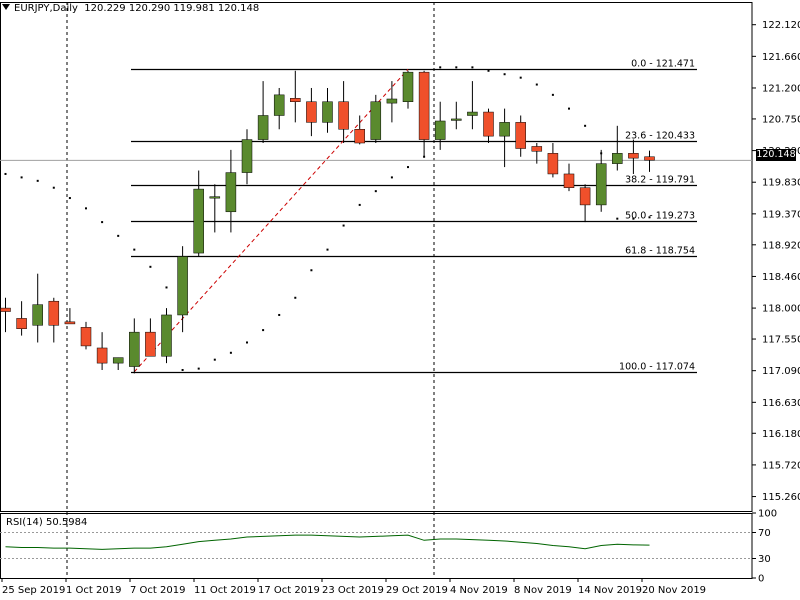  I want to click on rsi-label: RSI(14) 50.5984, so click(47, 522).